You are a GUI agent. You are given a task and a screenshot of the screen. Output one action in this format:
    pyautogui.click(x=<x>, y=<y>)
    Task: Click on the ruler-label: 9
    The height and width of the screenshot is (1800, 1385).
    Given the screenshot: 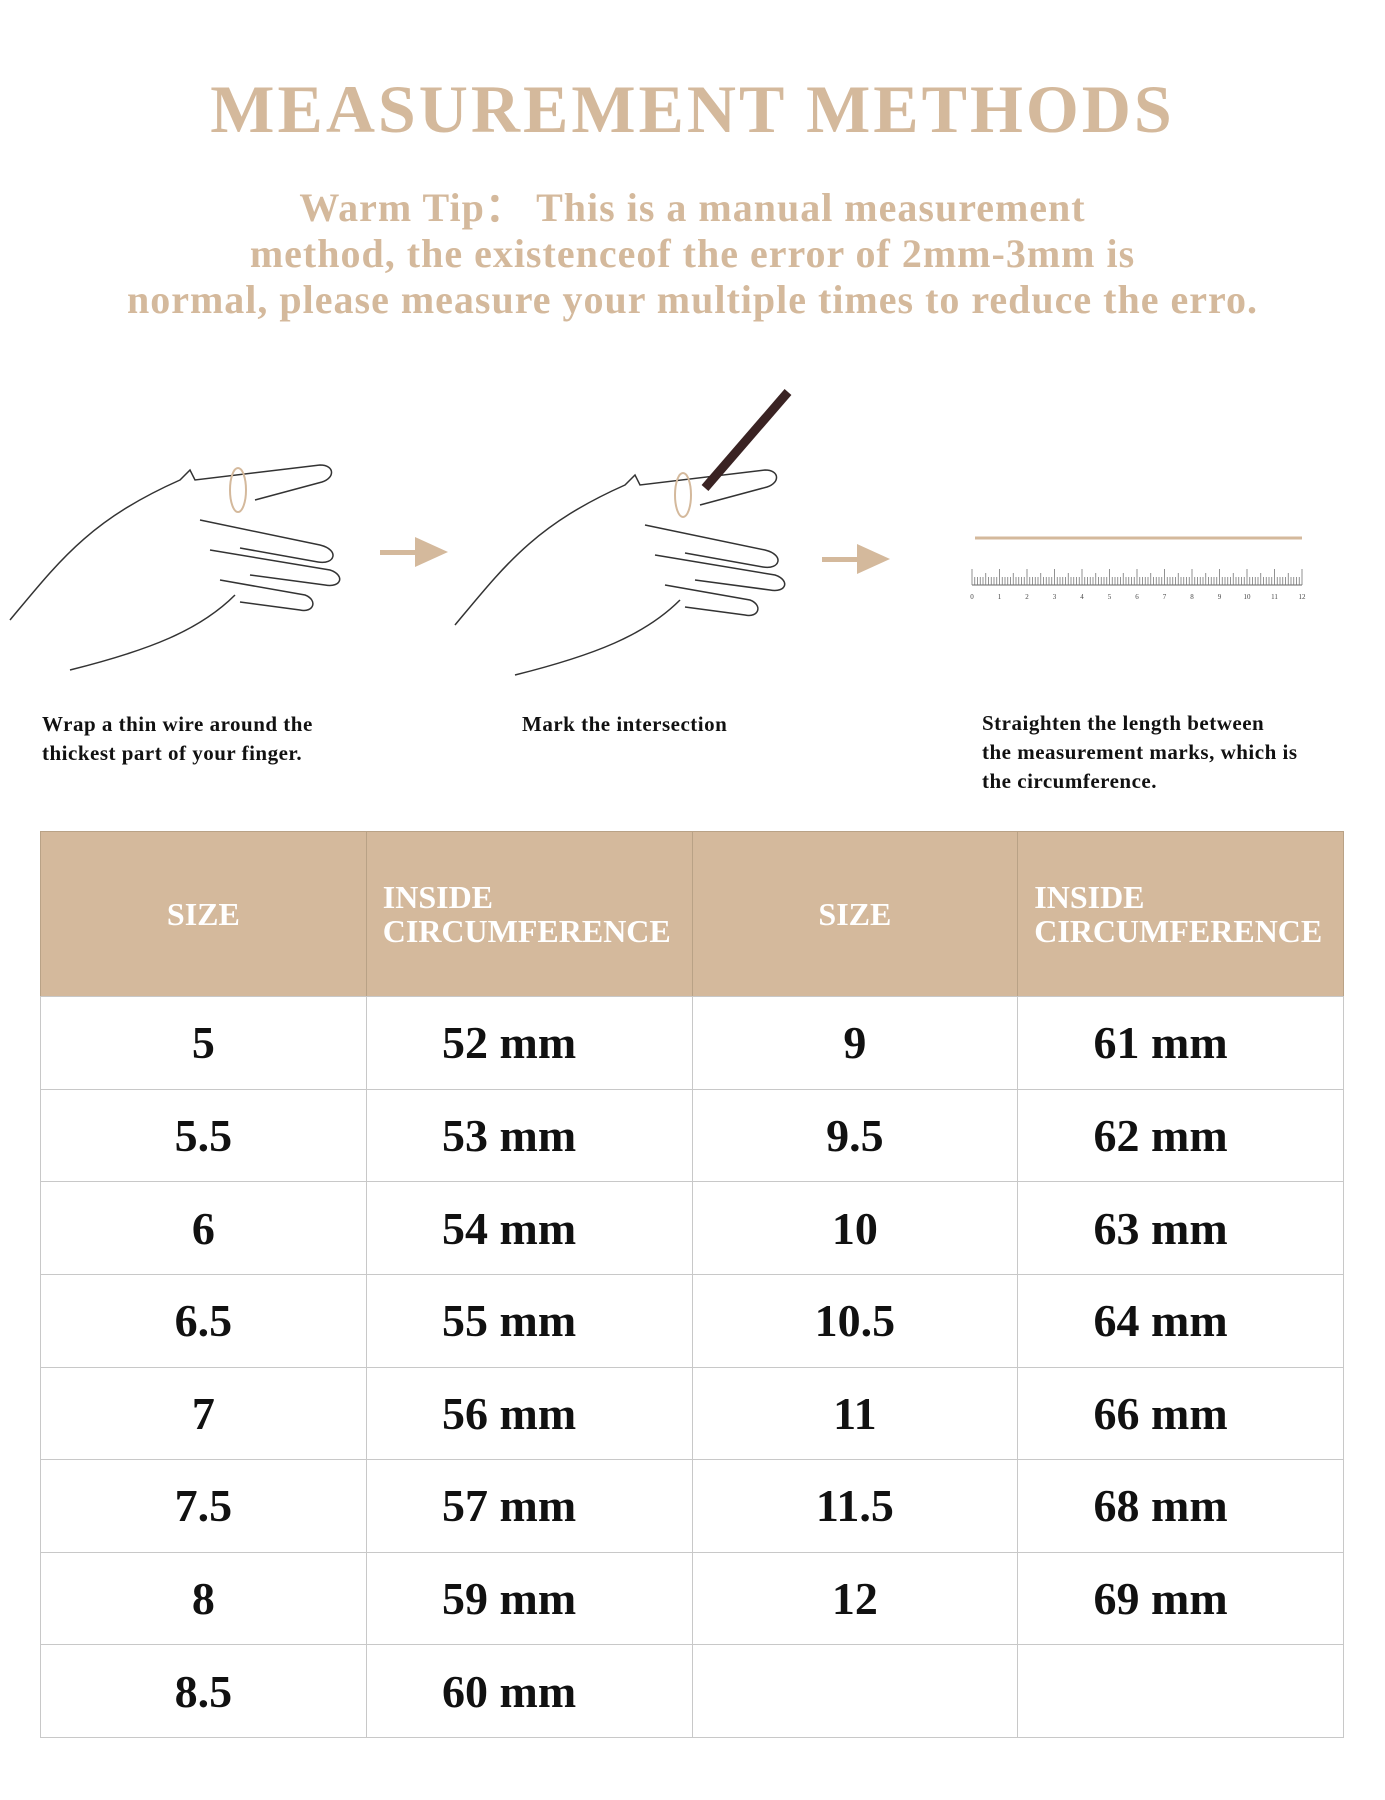 What is the action you would take?
    pyautogui.click(x=1220, y=597)
    